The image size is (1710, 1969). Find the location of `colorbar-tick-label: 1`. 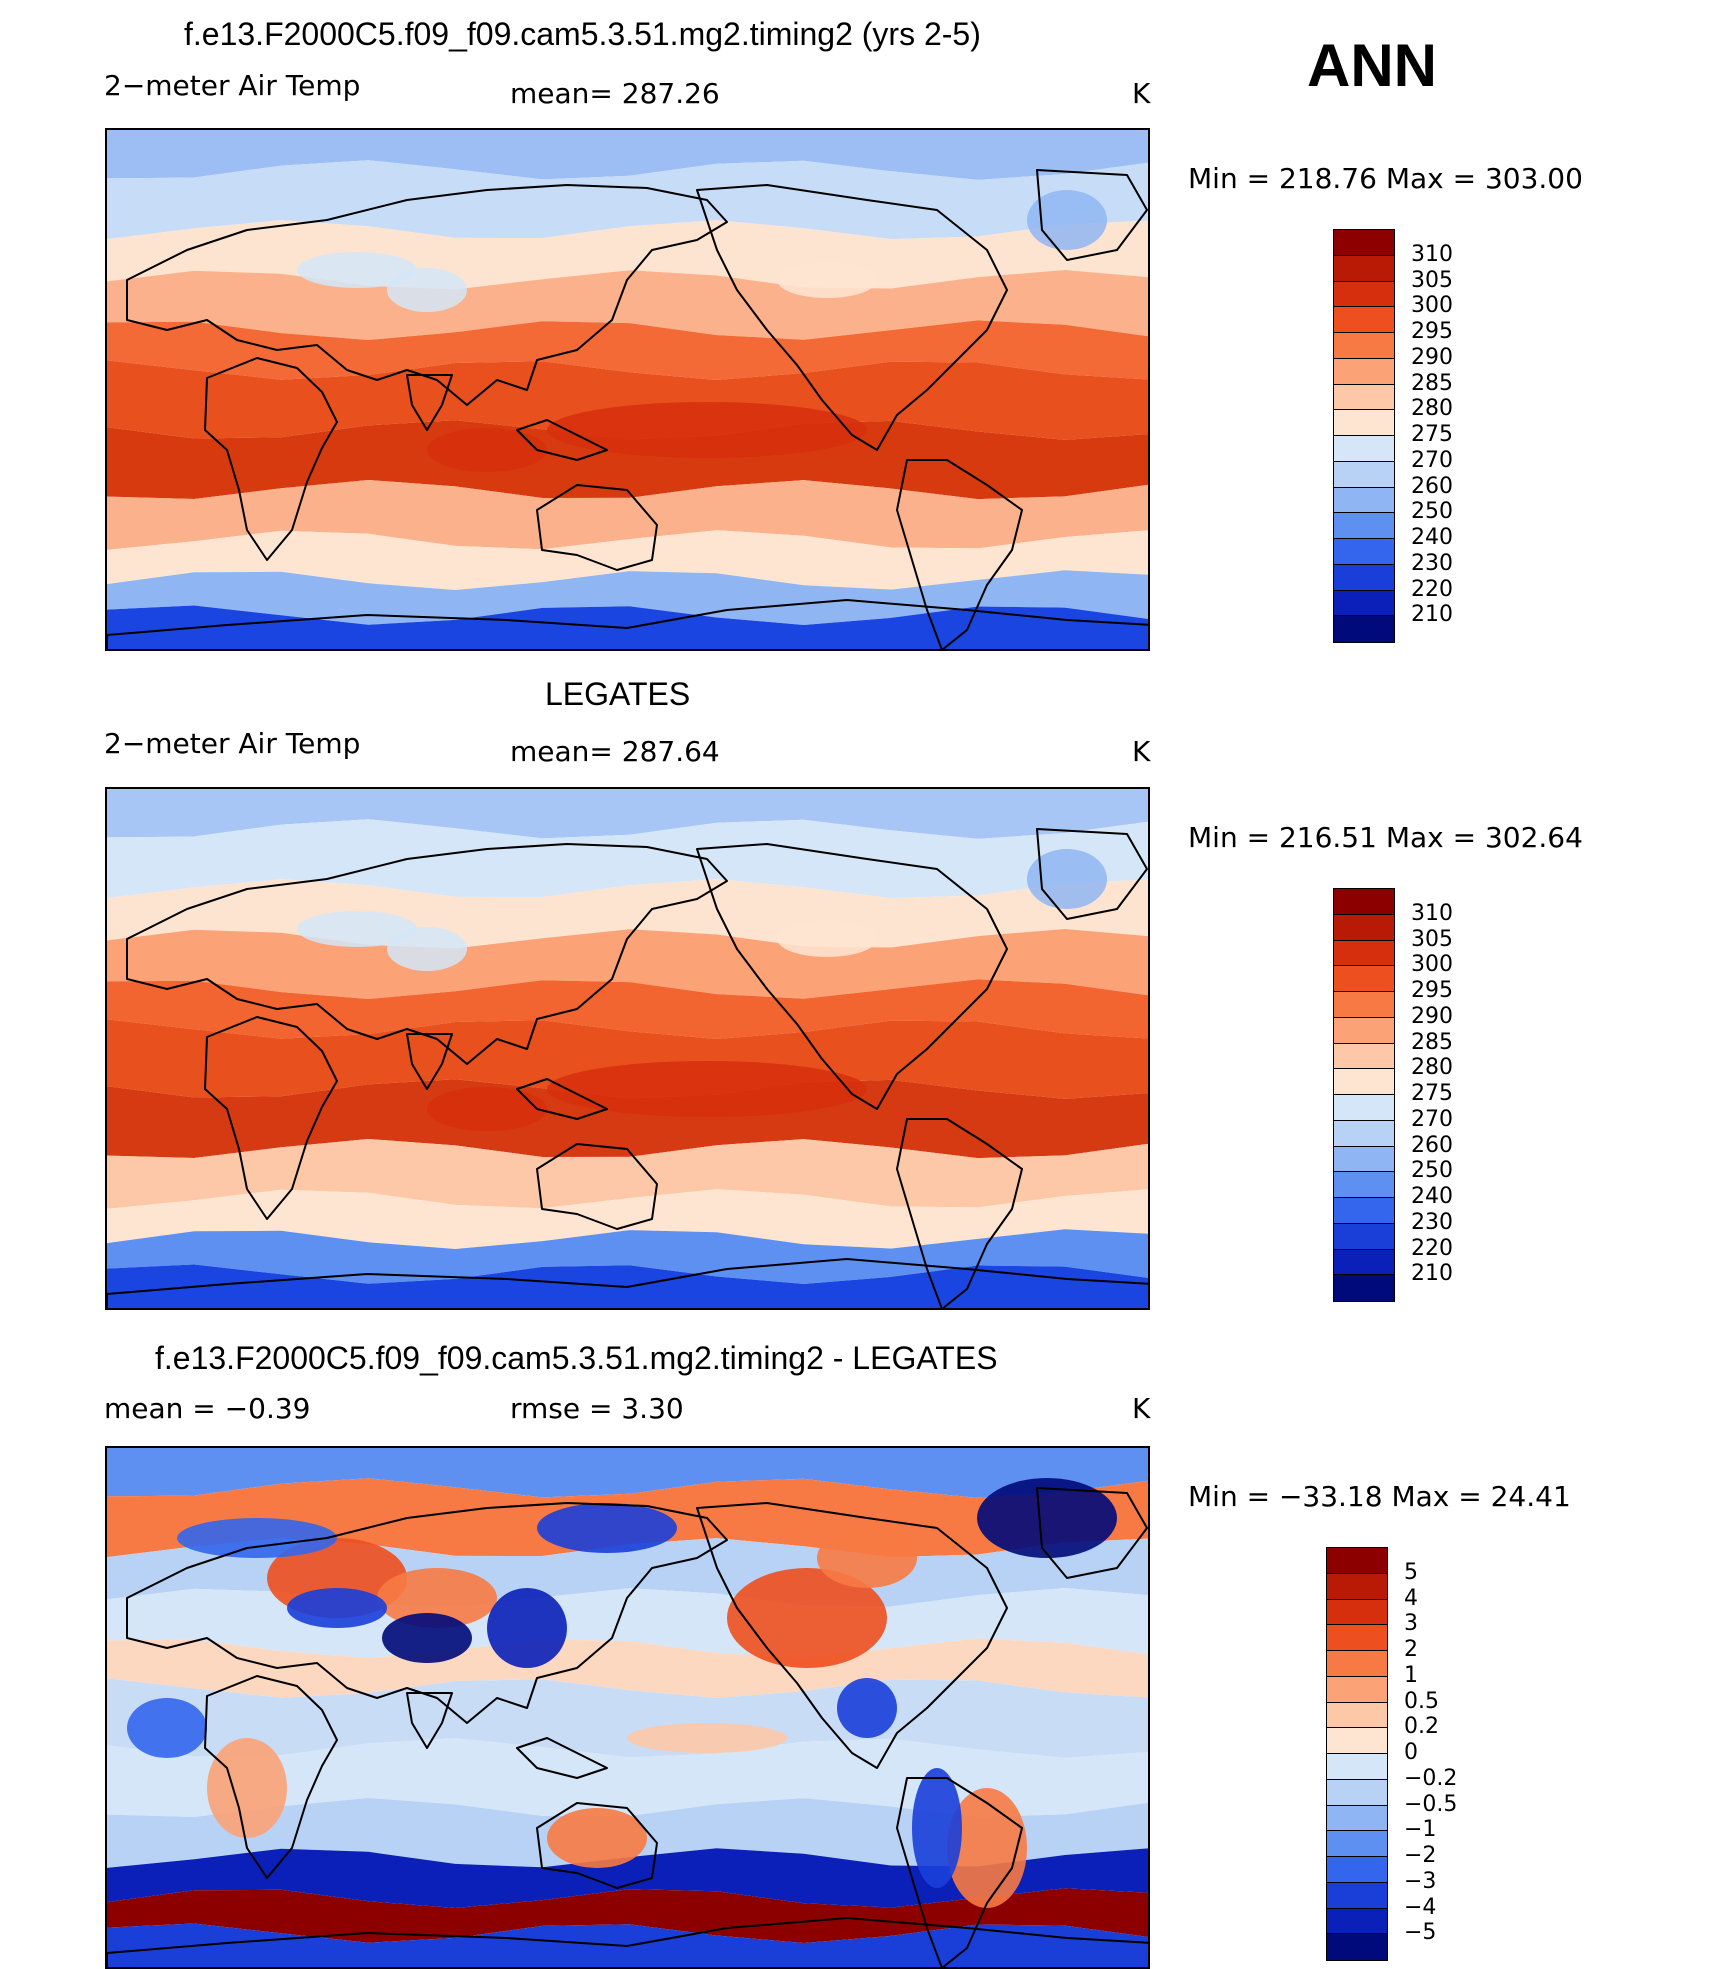

colorbar-tick-label: 1 is located at coordinates (1411, 1675).